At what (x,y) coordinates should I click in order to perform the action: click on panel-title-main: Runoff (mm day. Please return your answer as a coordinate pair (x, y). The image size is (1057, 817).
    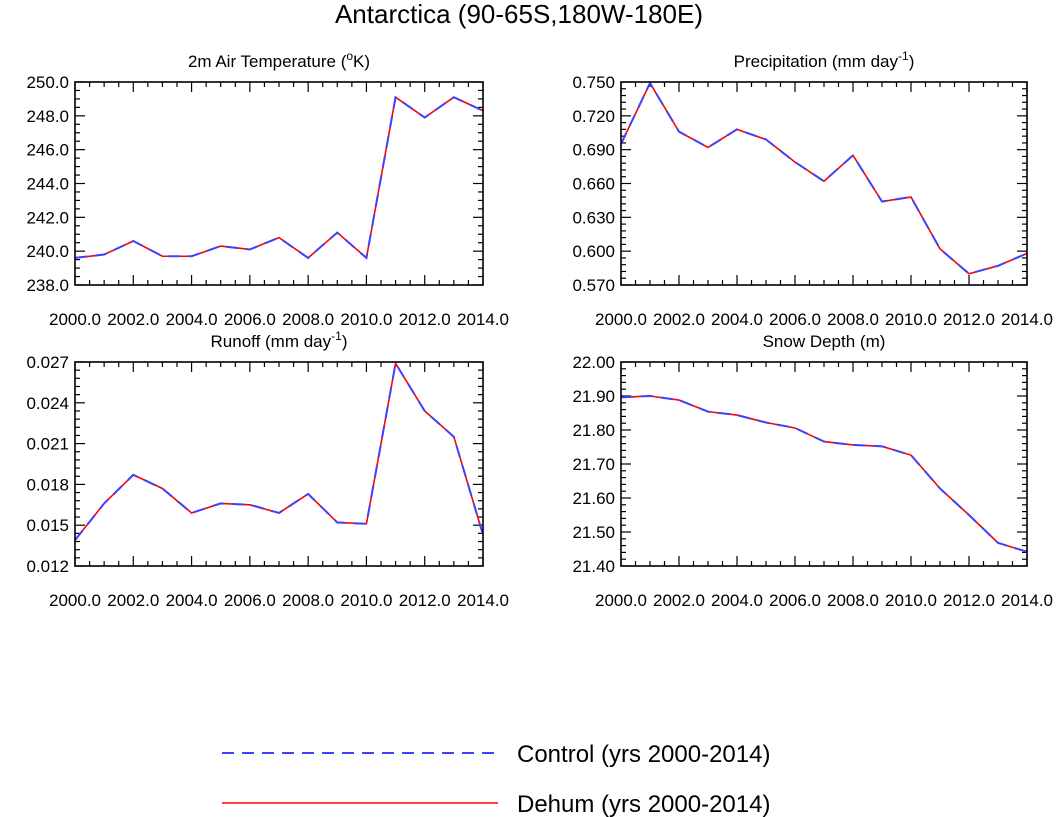
    Looking at the image, I should click on (271, 341).